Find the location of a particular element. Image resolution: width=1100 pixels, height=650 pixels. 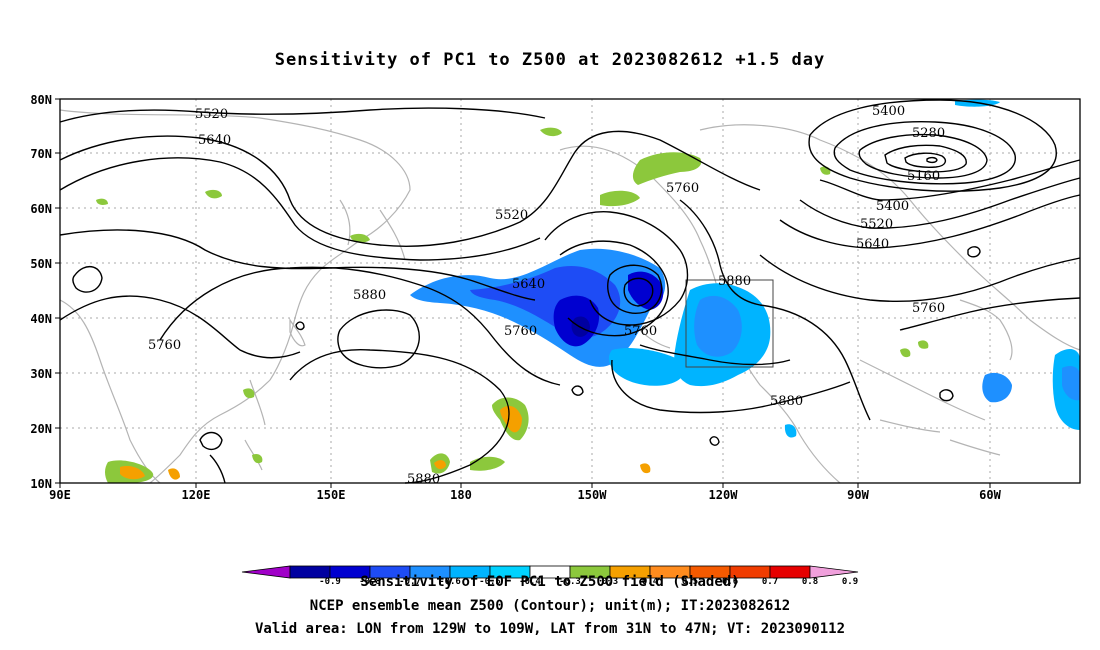

lat-label: 80N is located at coordinates (41, 100).